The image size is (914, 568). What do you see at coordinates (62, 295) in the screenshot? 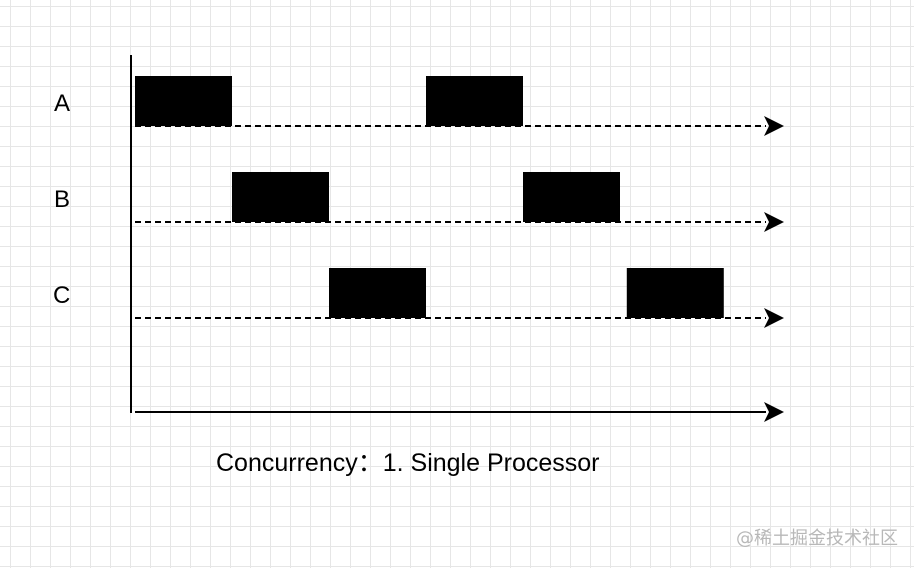
I see `row-label-c: C` at bounding box center [62, 295].